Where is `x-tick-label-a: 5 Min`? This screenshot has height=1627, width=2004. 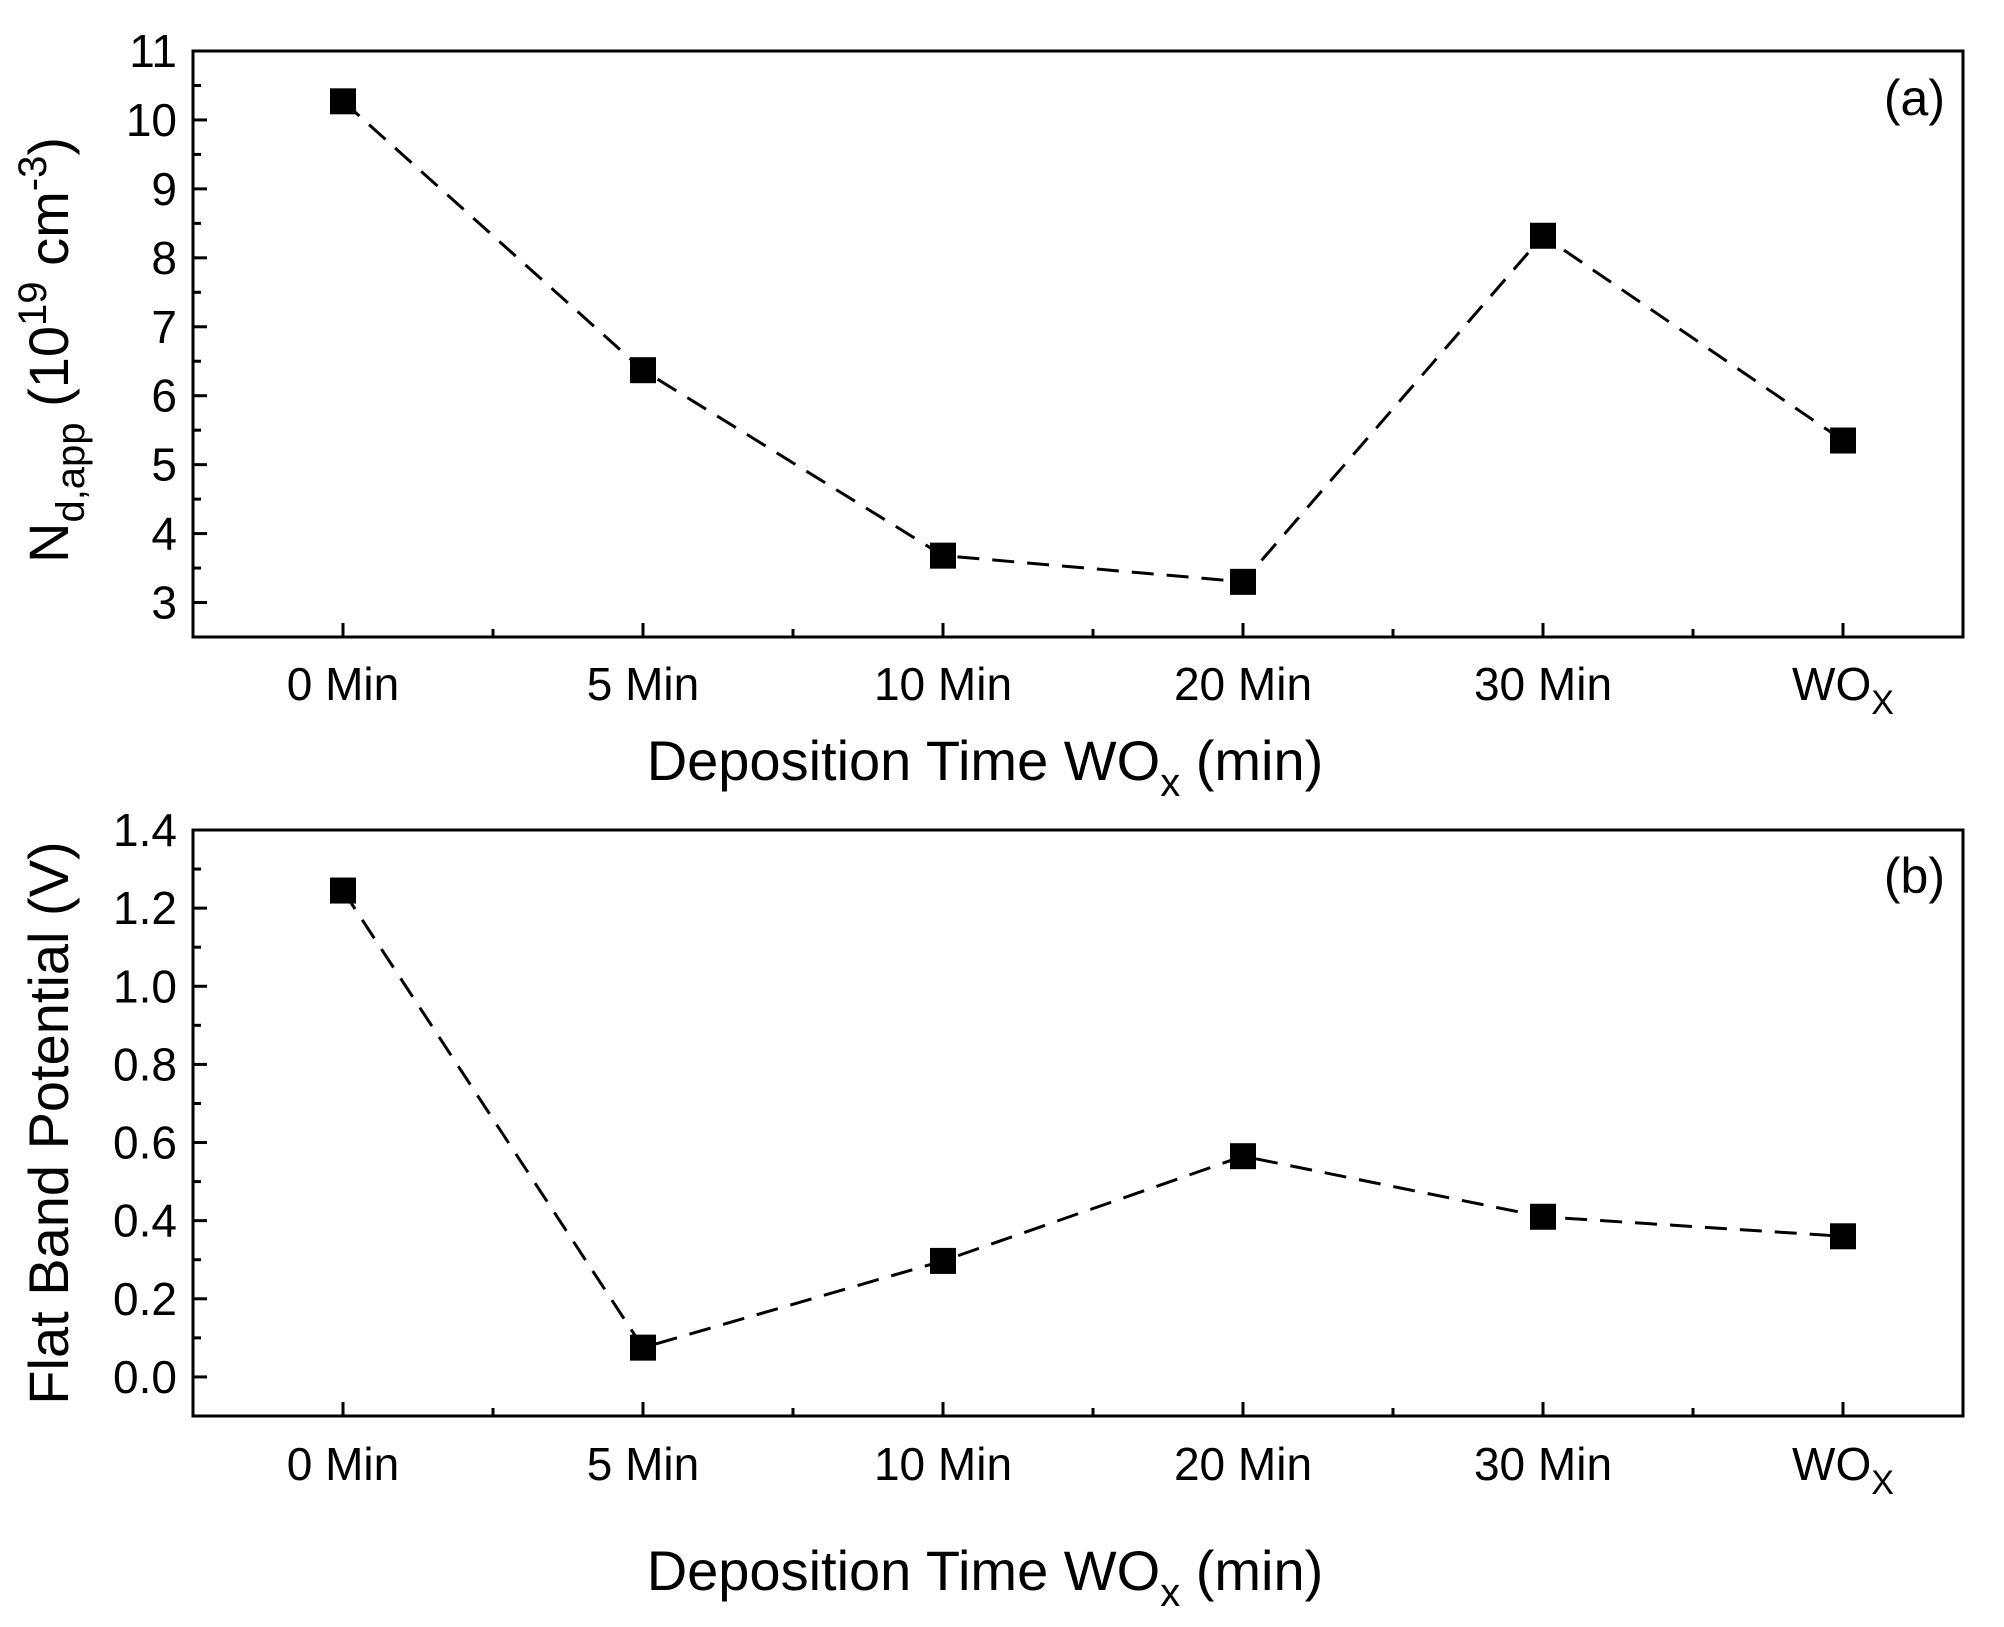
x-tick-label-a: 5 Min is located at coordinates (643, 684).